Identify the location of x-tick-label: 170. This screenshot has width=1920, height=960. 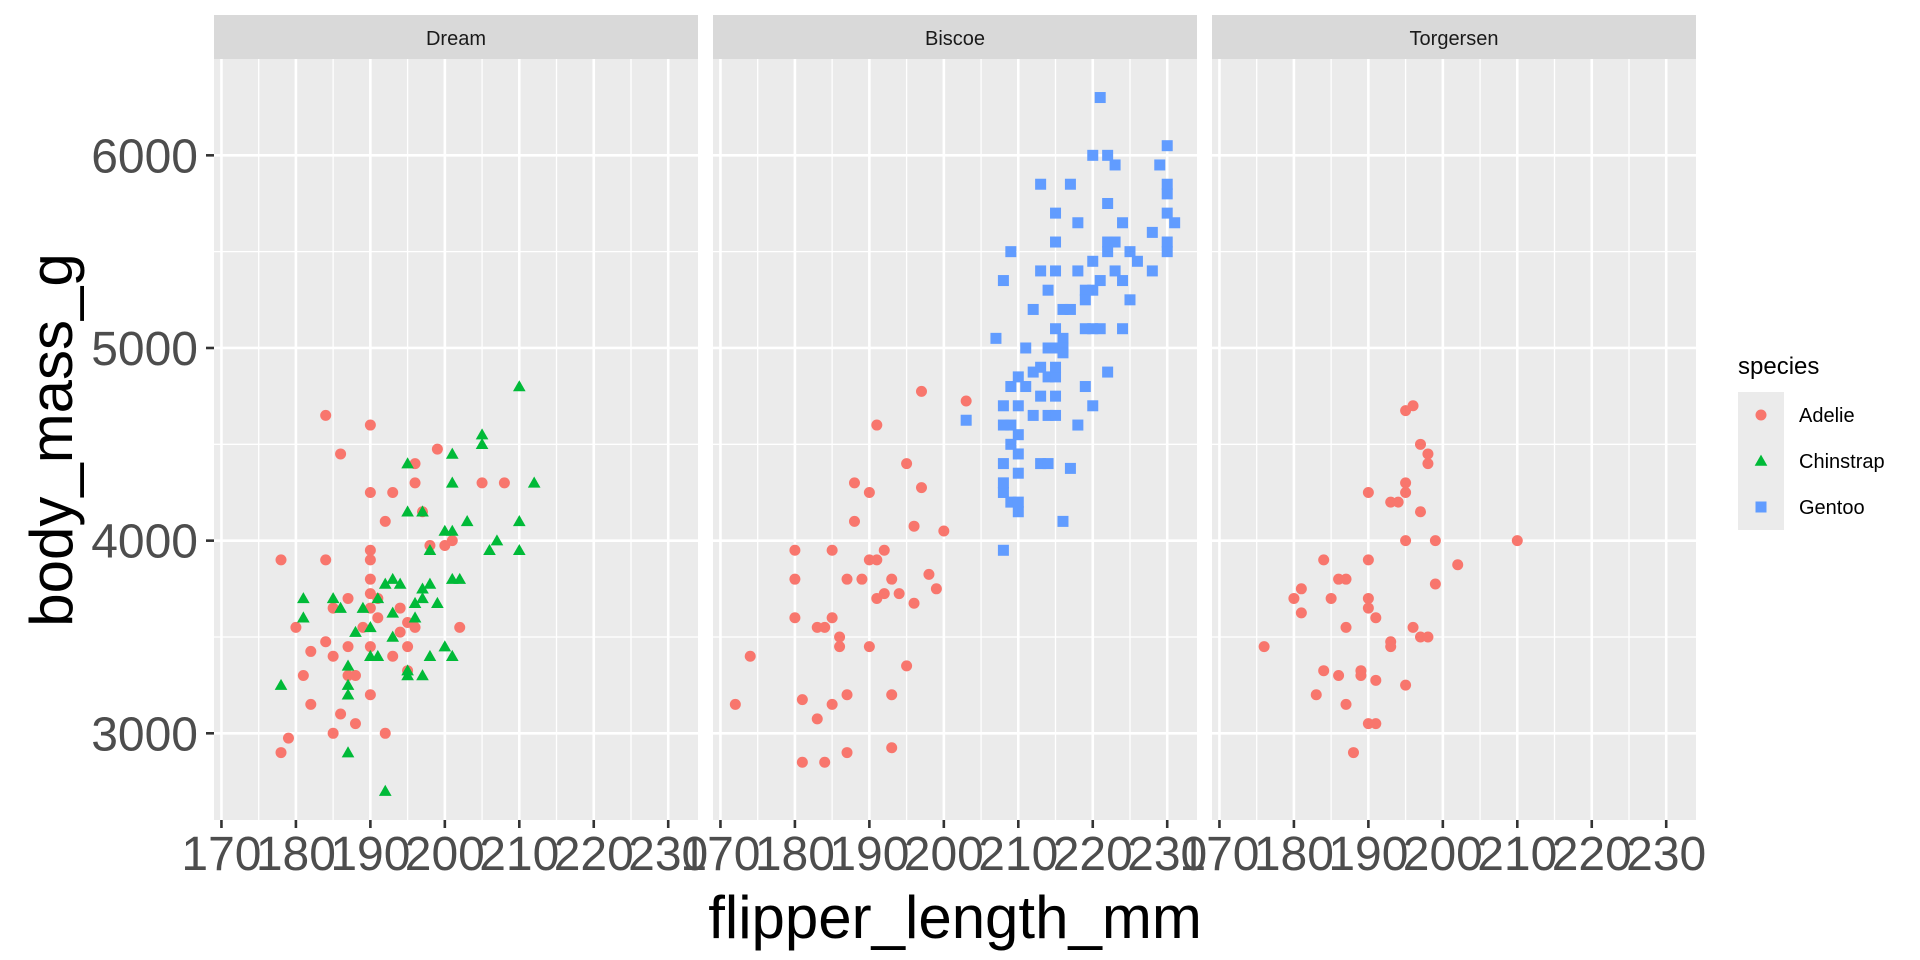
(1219, 854).